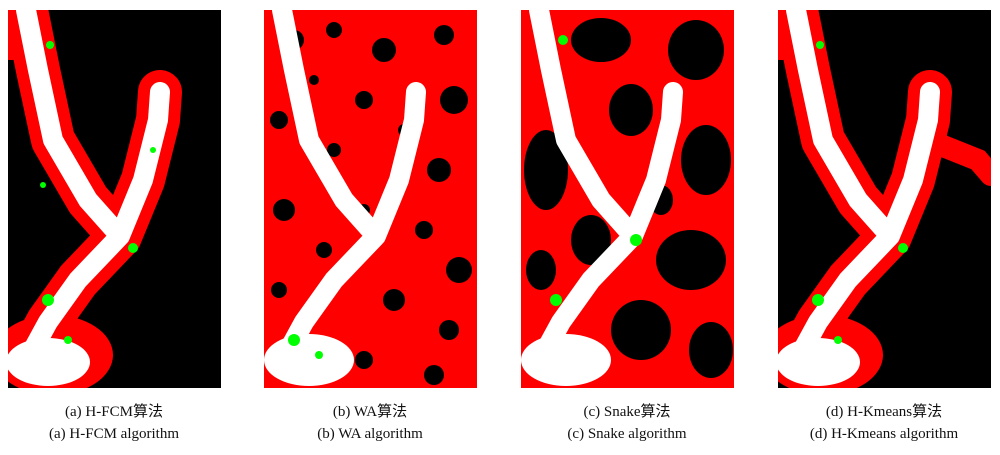 The height and width of the screenshot is (455, 1000). Describe the element at coordinates (114, 411) in the screenshot. I see `caption-cn: (a) H-FCM算法` at that location.